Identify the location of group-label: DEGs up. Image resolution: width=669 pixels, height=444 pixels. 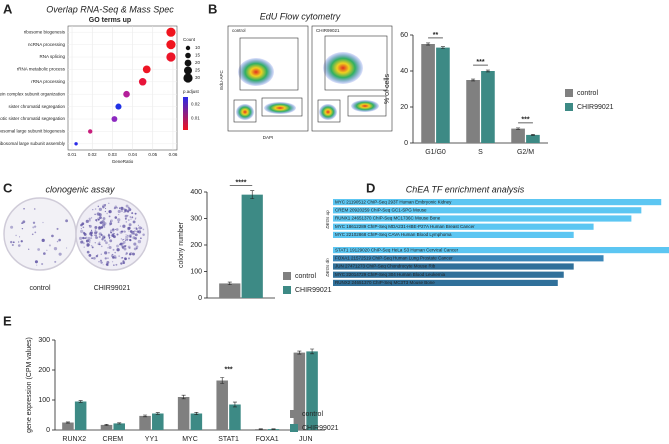
(327, 219).